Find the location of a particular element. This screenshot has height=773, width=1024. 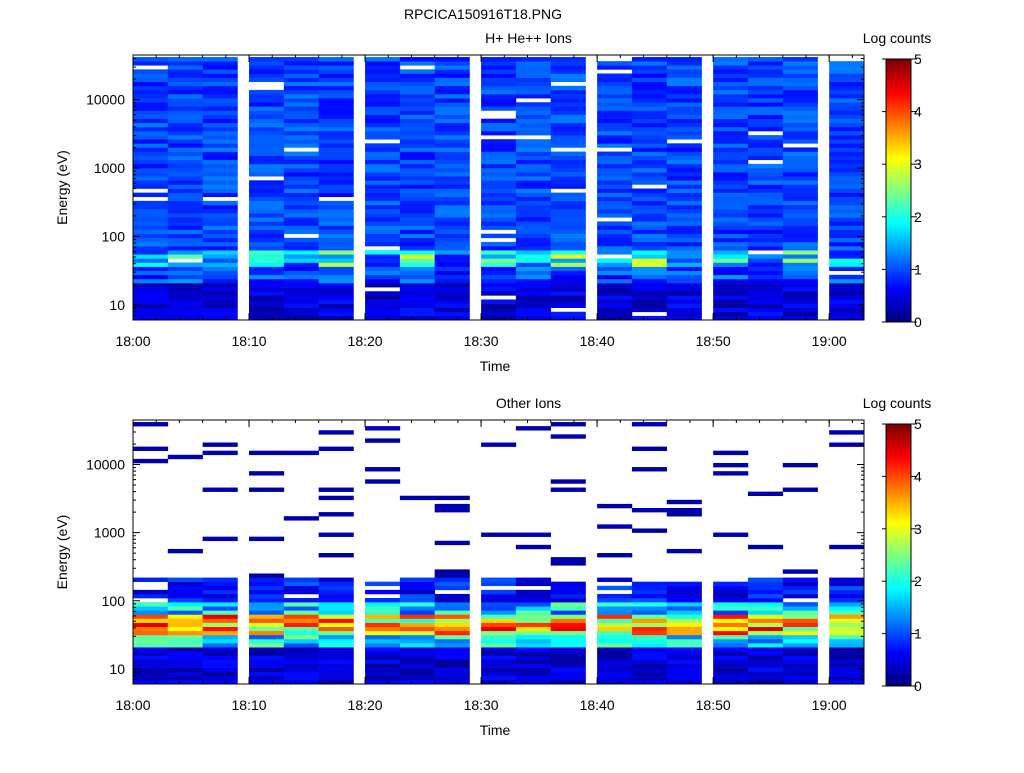

x-tick-label: 18:40 is located at coordinates (597, 705).